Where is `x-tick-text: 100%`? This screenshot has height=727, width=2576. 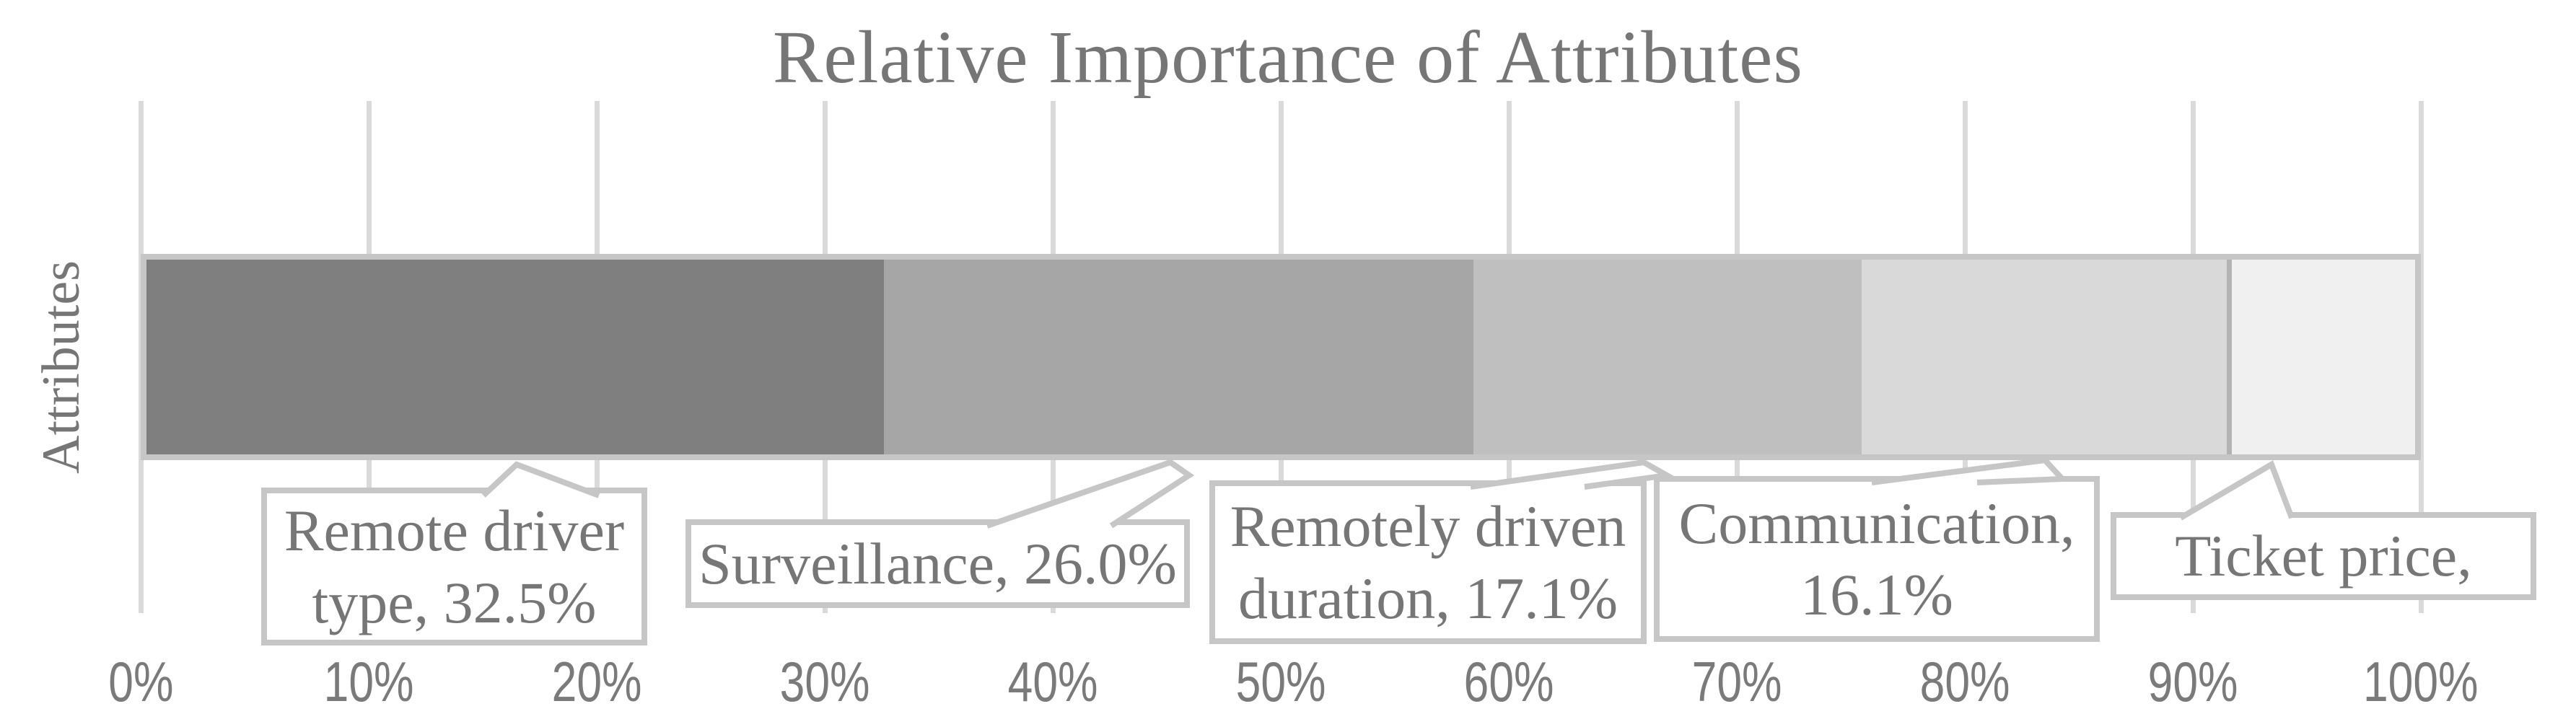
x-tick-text: 100% is located at coordinates (2421, 681).